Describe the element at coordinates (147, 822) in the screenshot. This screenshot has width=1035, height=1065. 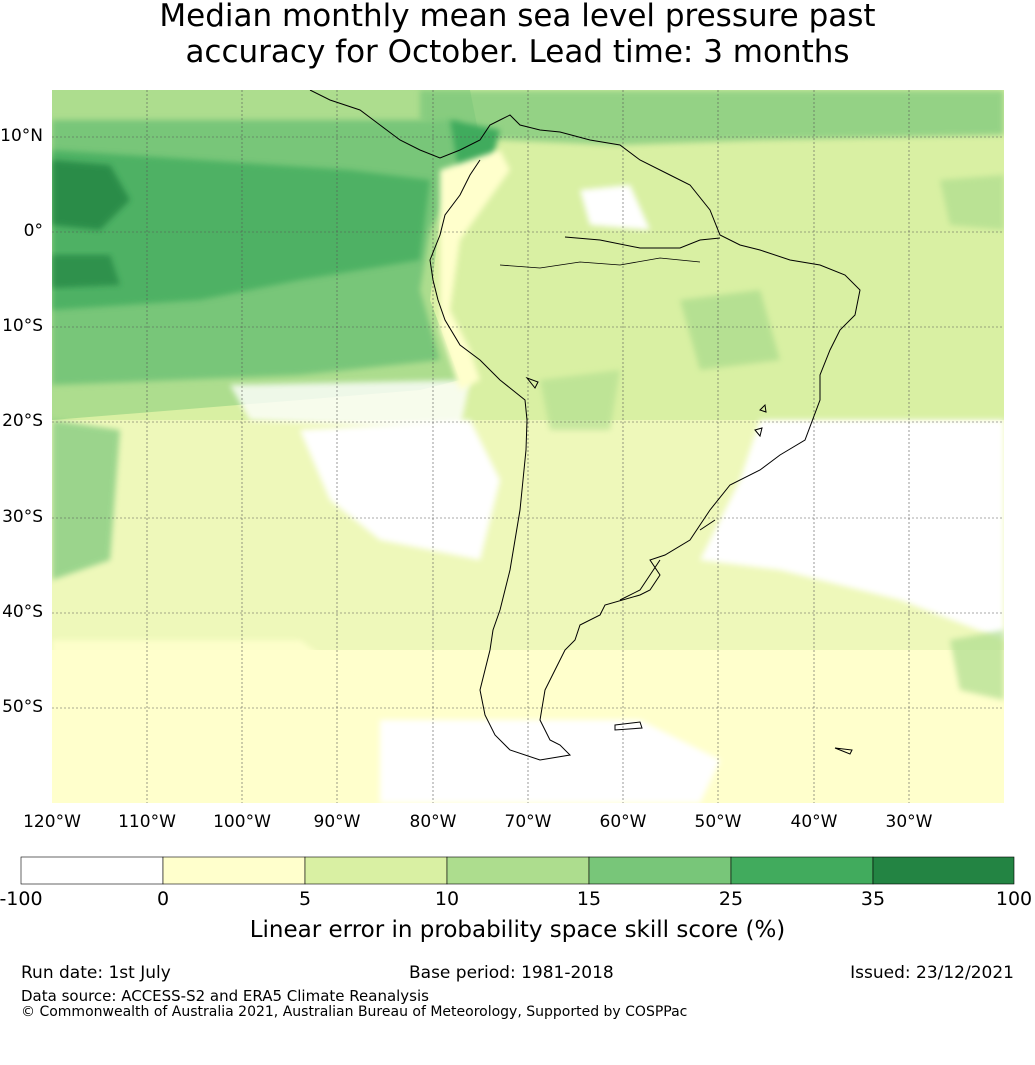
I see `lon-label: 110°W` at that location.